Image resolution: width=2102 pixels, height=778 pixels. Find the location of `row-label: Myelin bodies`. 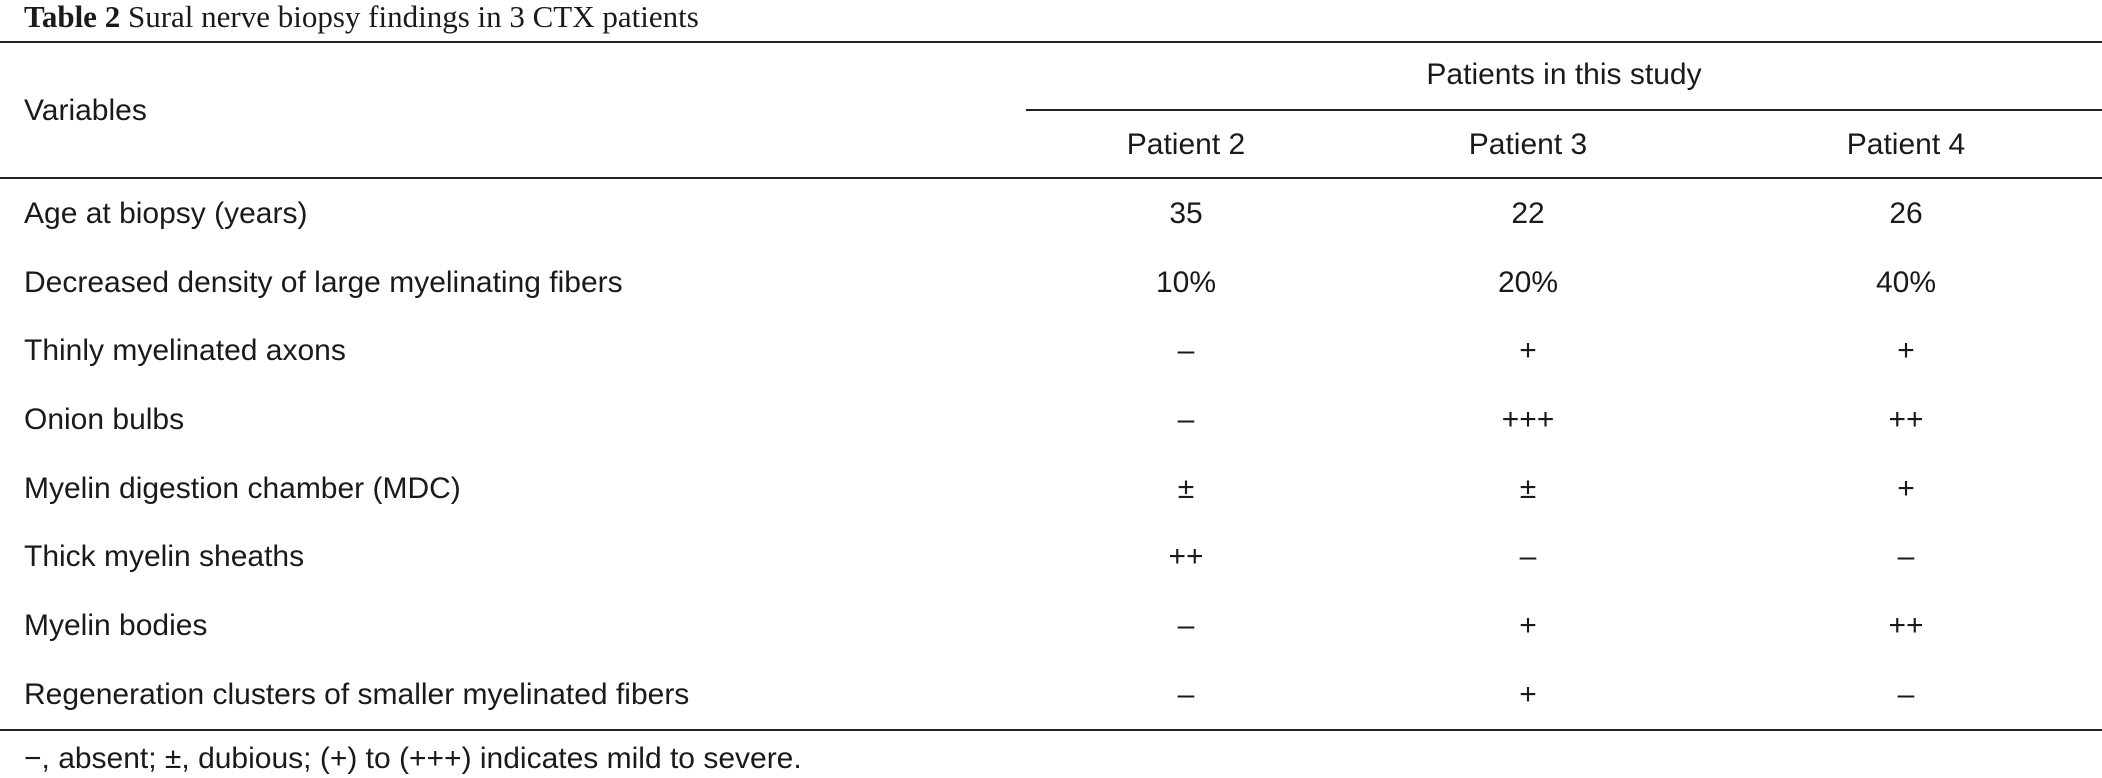

row-label: Myelin bodies is located at coordinates (116, 625).